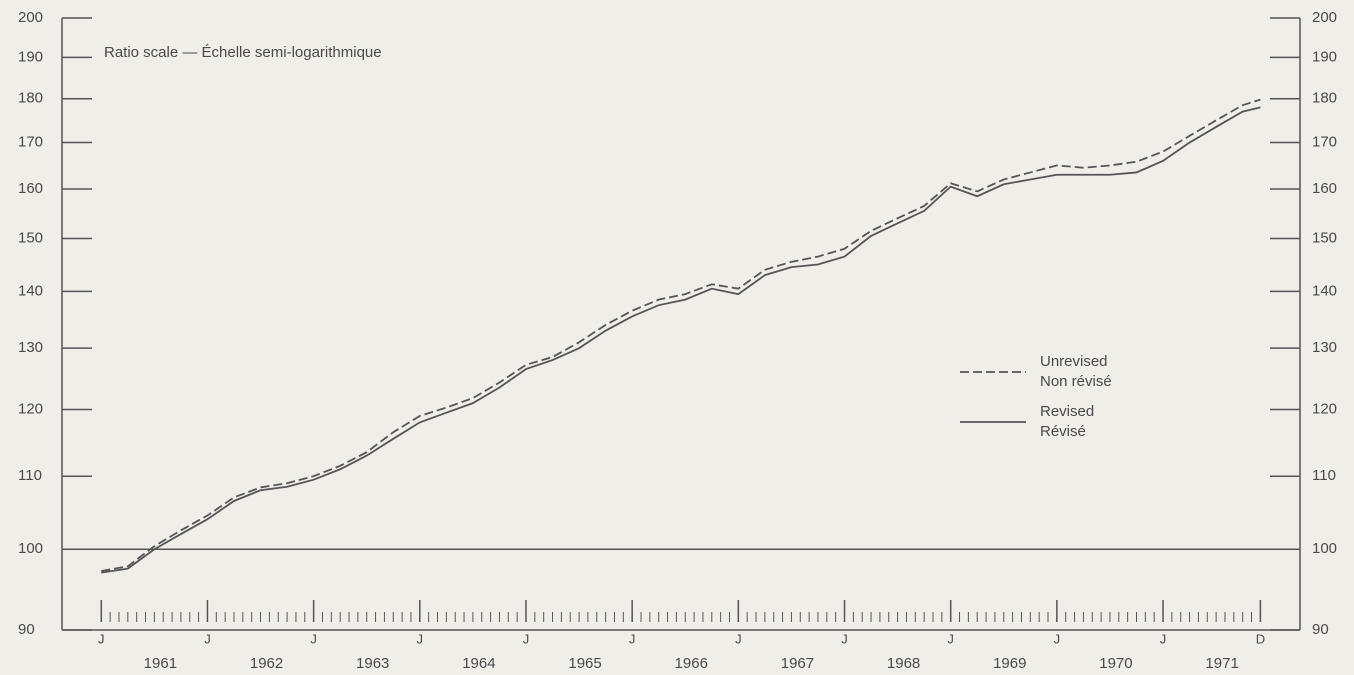  What do you see at coordinates (1076, 381) in the screenshot?
I see `legend-label-fr: Non révisé` at bounding box center [1076, 381].